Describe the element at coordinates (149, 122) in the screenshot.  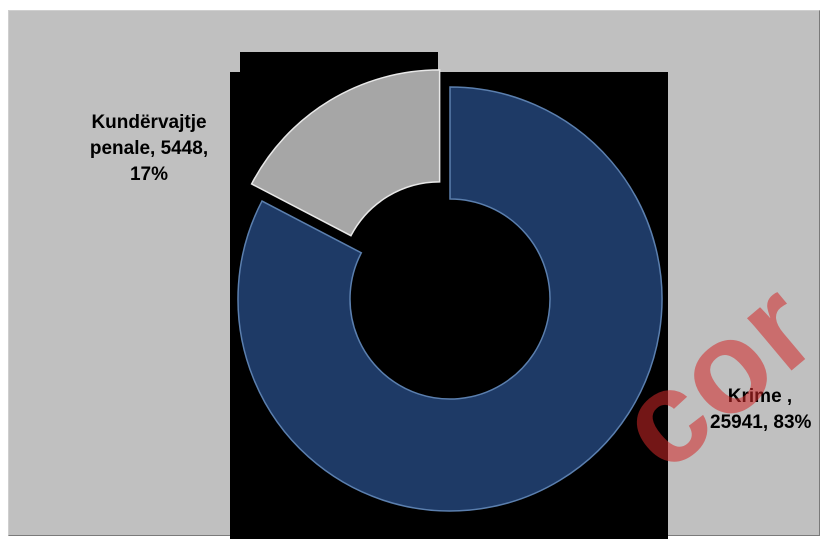
I see `data-label-kundervajtje-line1: Kundërvajtje` at that location.